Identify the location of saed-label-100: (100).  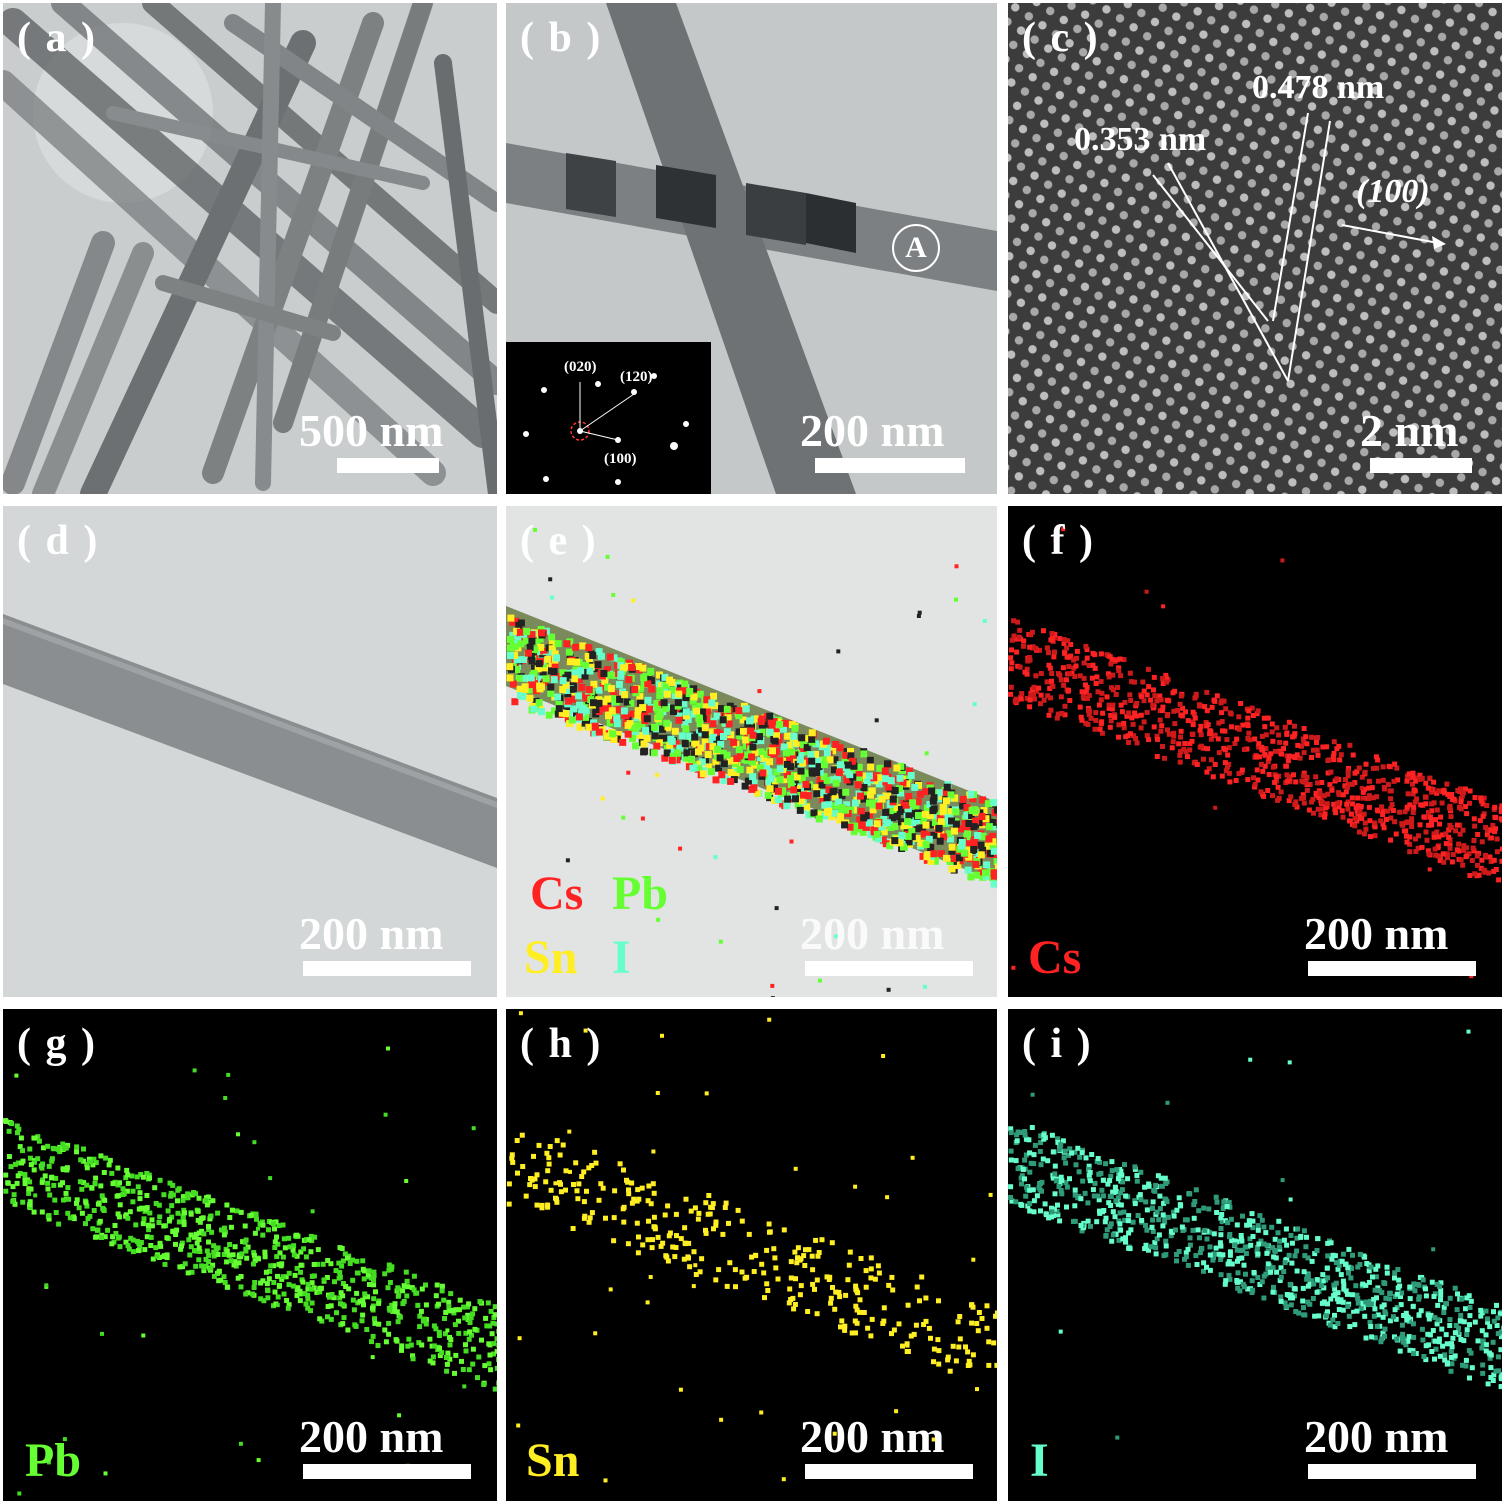
(620, 459).